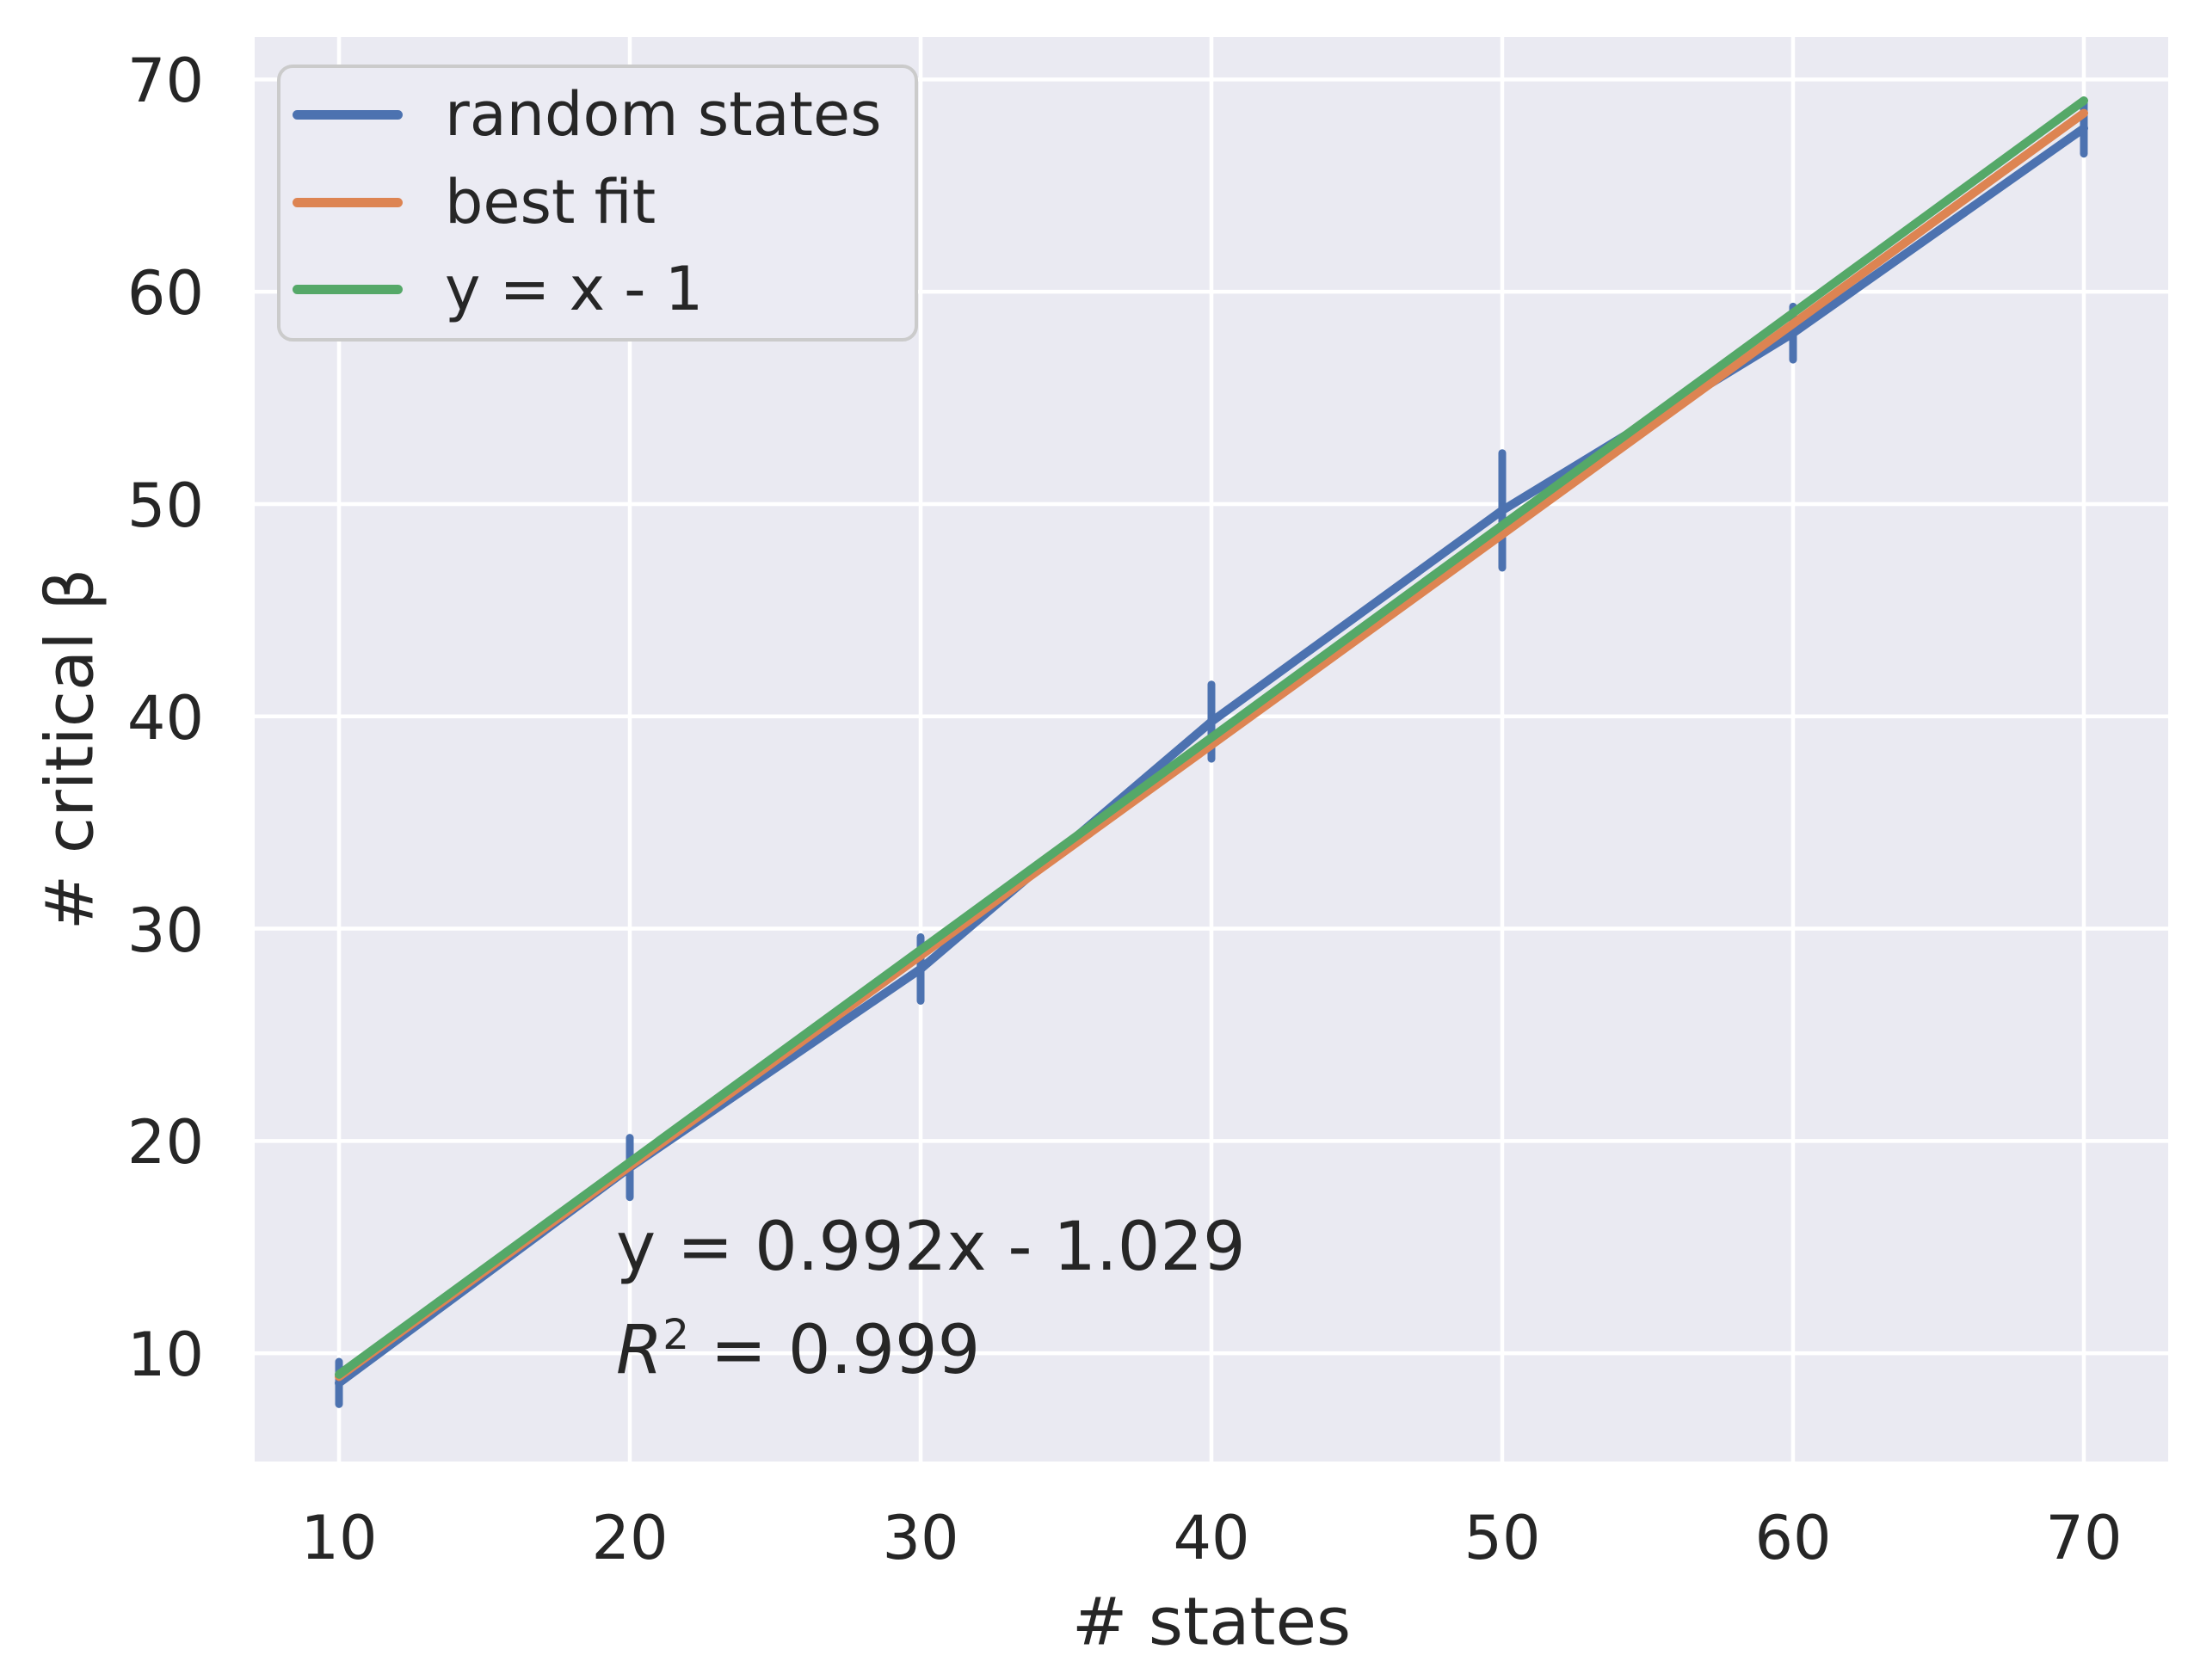  I want to click on y-axis-label: # critical β, so click(70, 749).